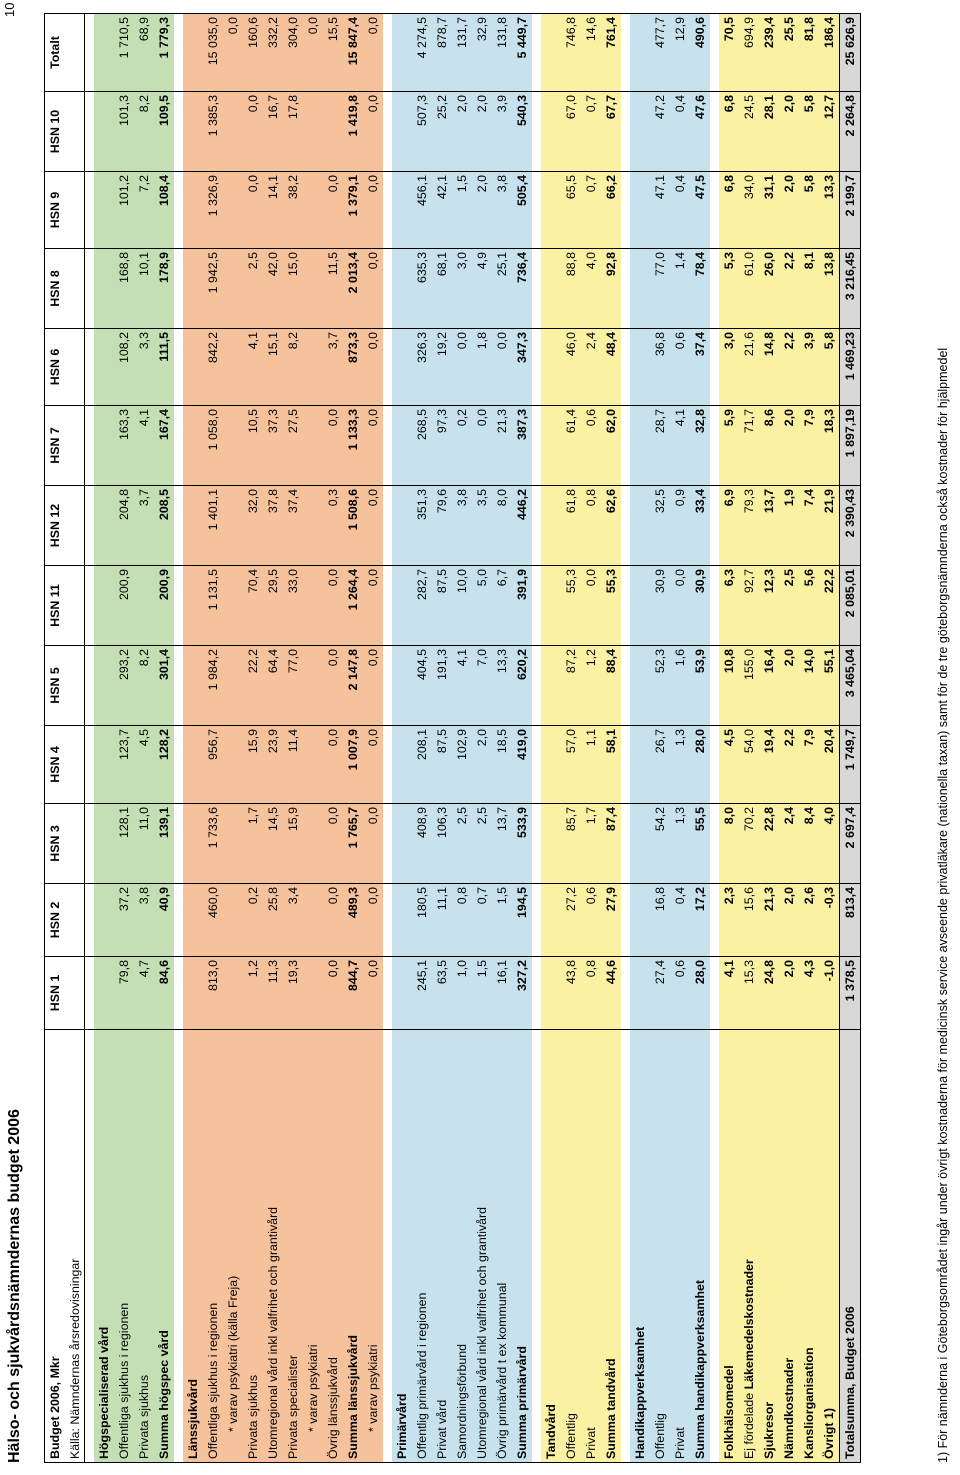 The width and height of the screenshot is (960, 1475). I want to click on table-cell: 32,5, so click(660, 525).